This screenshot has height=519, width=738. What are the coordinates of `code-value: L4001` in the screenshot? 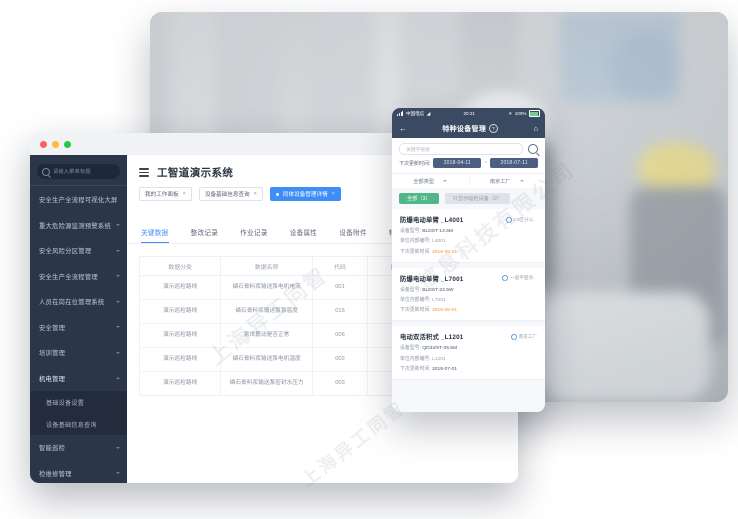 It's located at (439, 242).